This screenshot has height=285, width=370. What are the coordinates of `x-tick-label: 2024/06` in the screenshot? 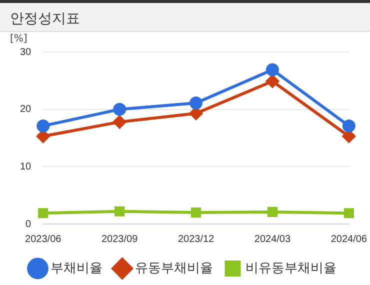 It's located at (349, 239).